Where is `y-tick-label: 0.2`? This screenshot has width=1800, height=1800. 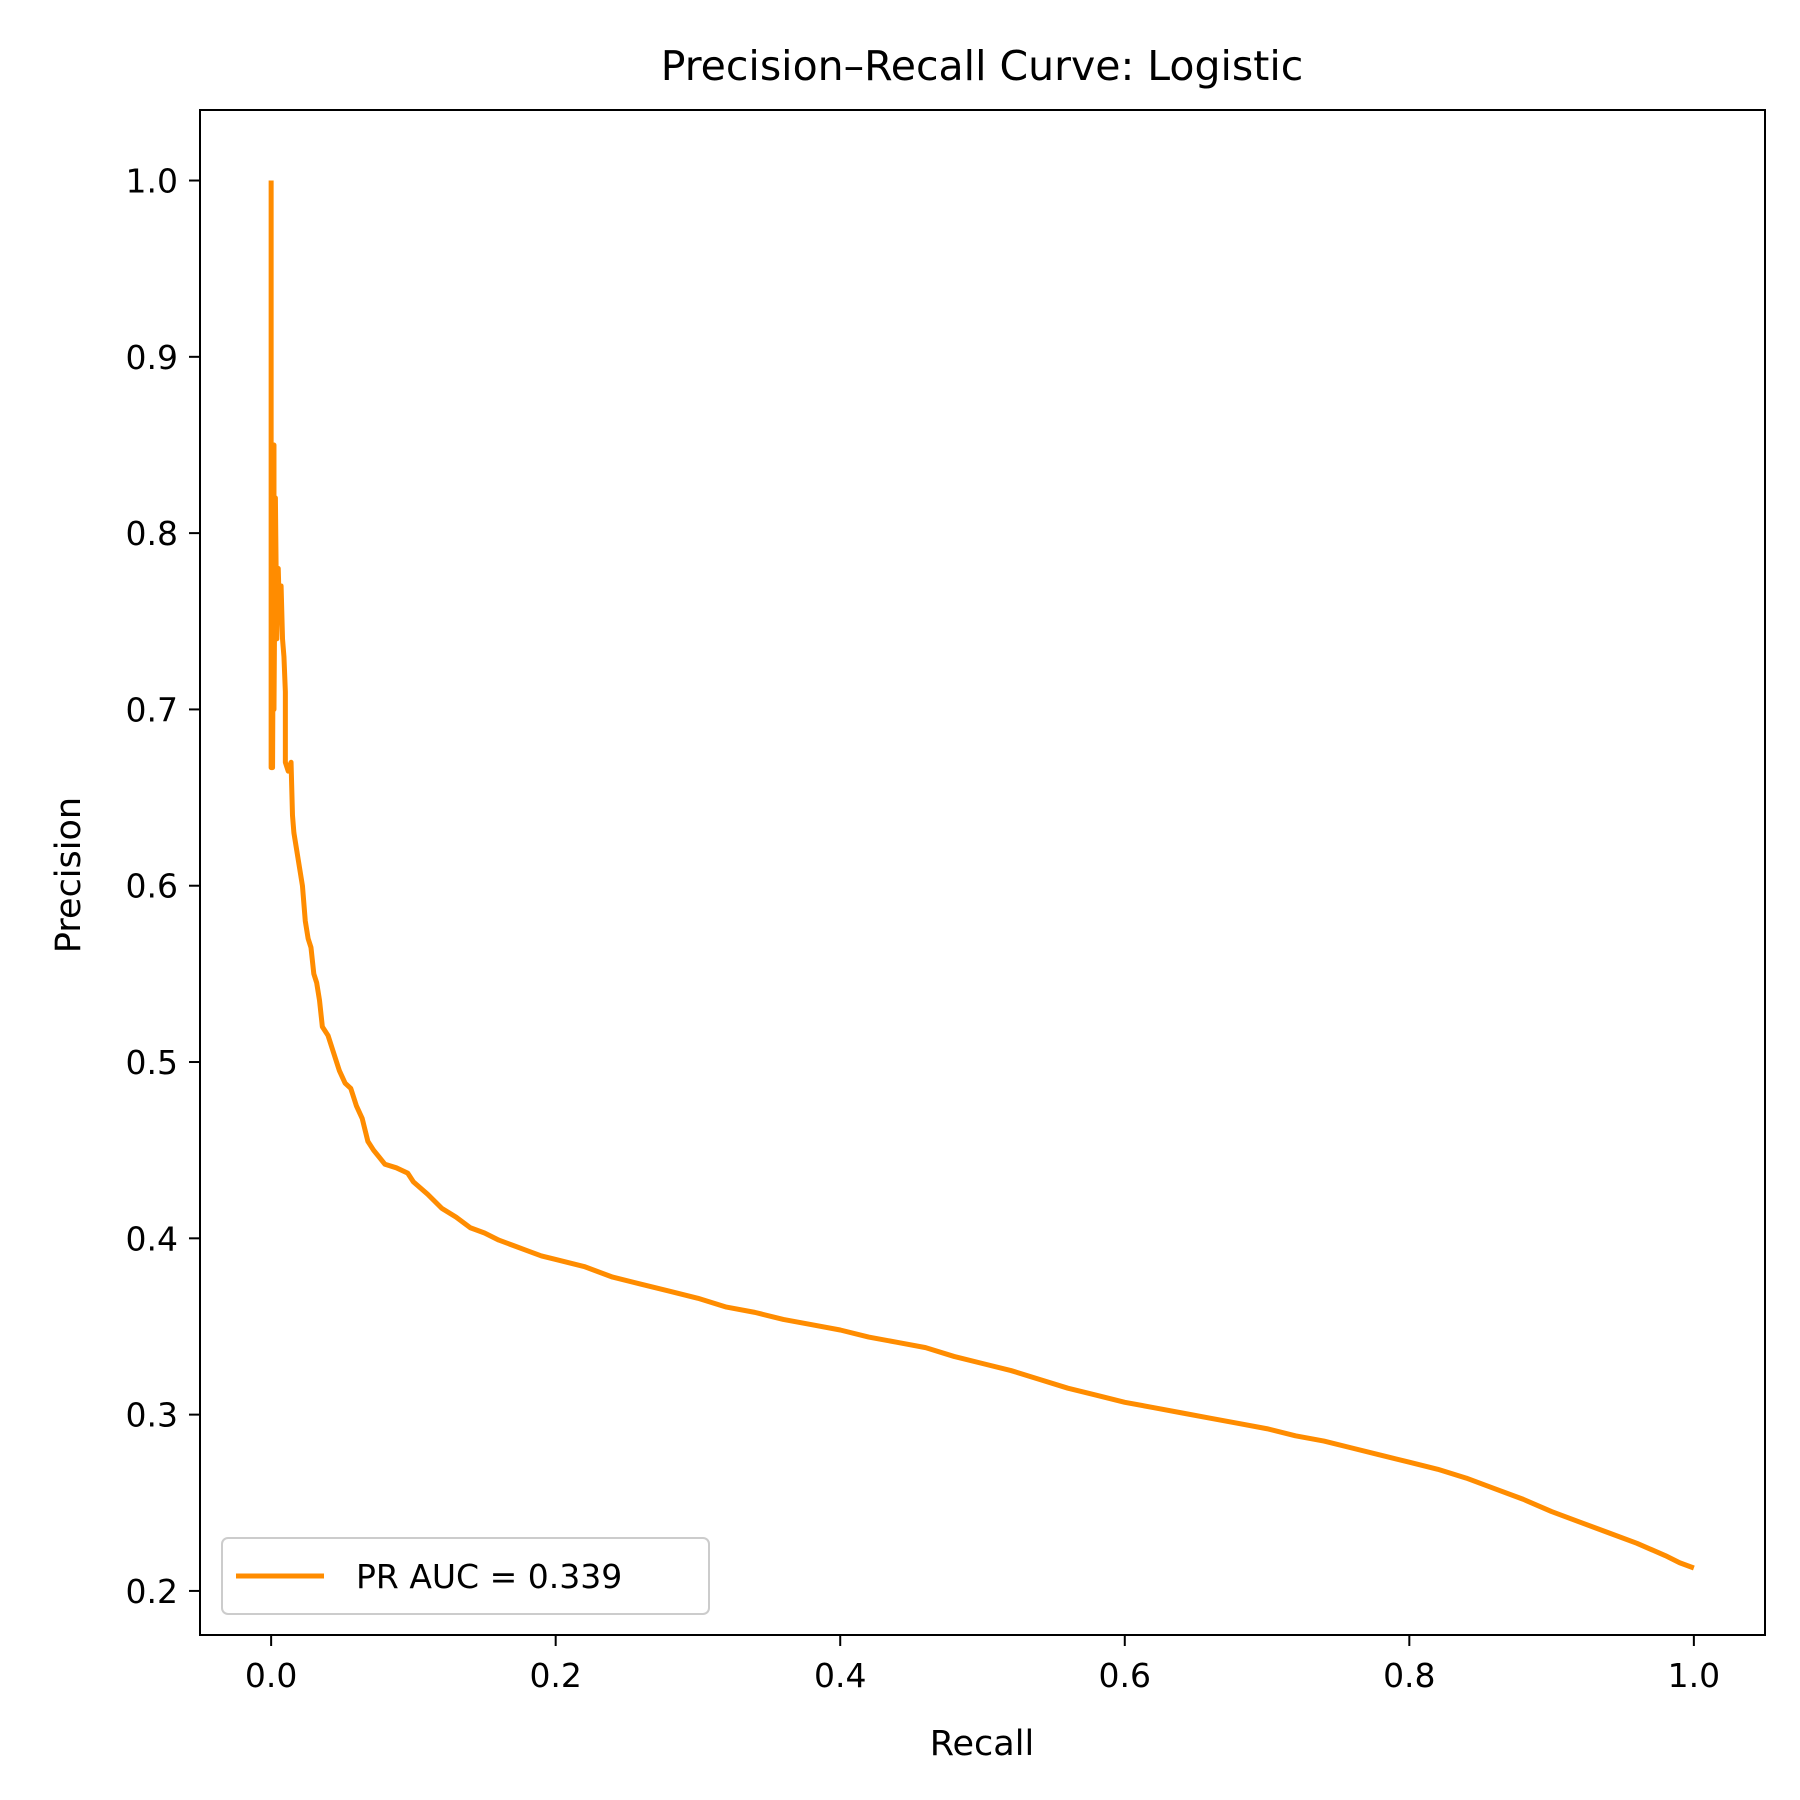
y-tick-label: 0.2 is located at coordinates (152, 1591).